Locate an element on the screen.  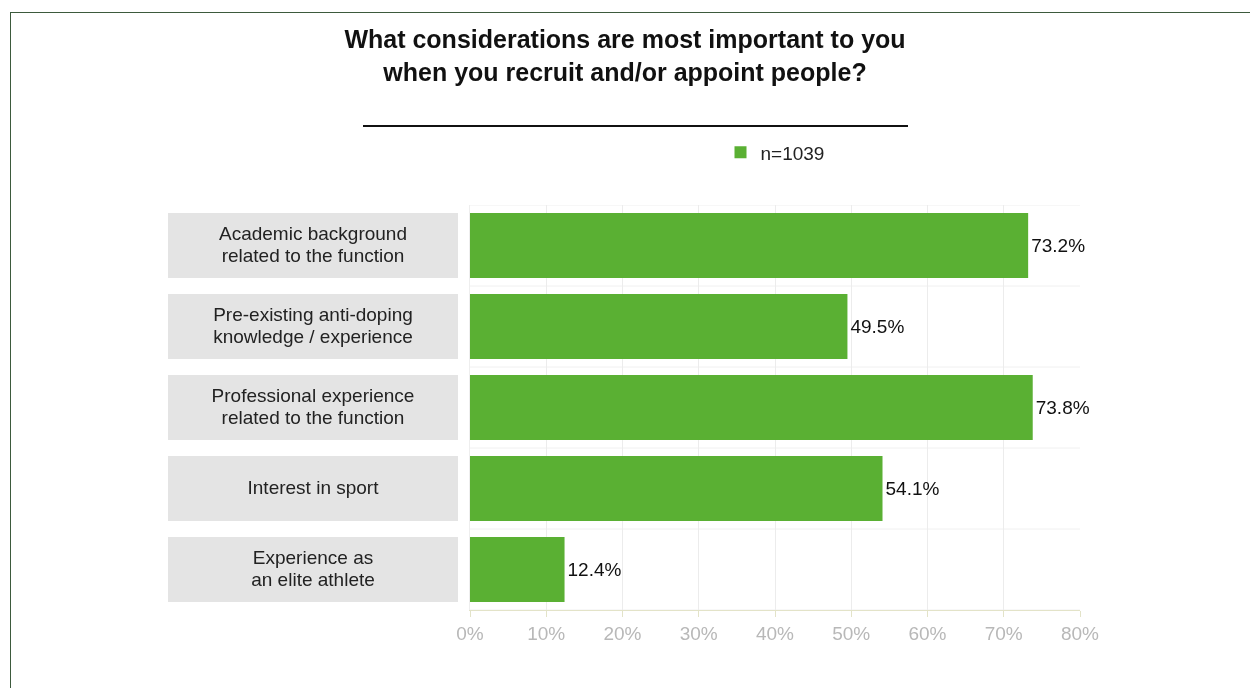
chart-title: What considerations are most important to you when you recruit and/or appoint people? is located at coordinates (625, 55).